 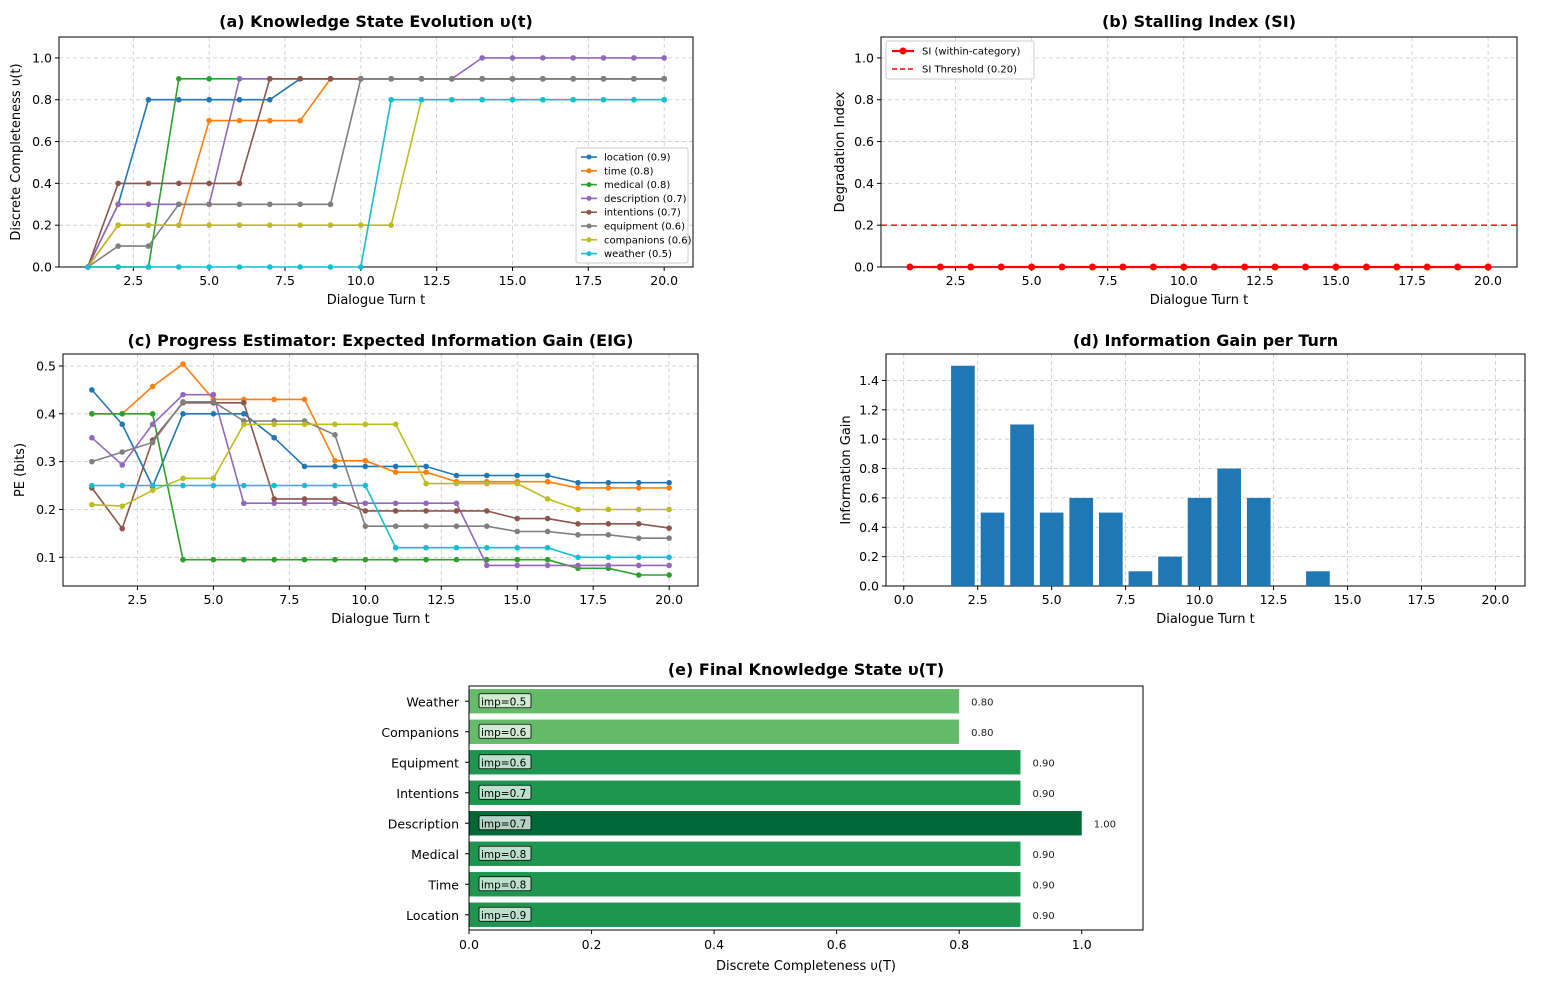 What do you see at coordinates (864, 57) in the screenshot?
I see `y-tick-label: 1.0` at bounding box center [864, 57].